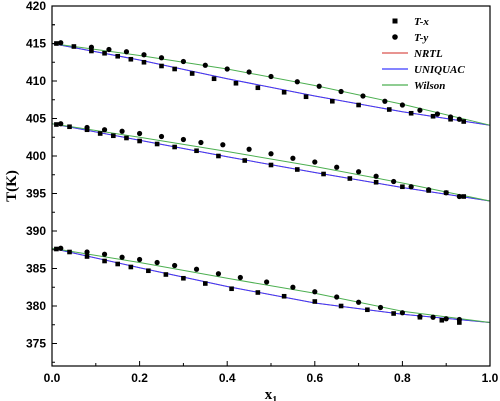  I want to click on y-tick-label: 395, so click(36, 194).